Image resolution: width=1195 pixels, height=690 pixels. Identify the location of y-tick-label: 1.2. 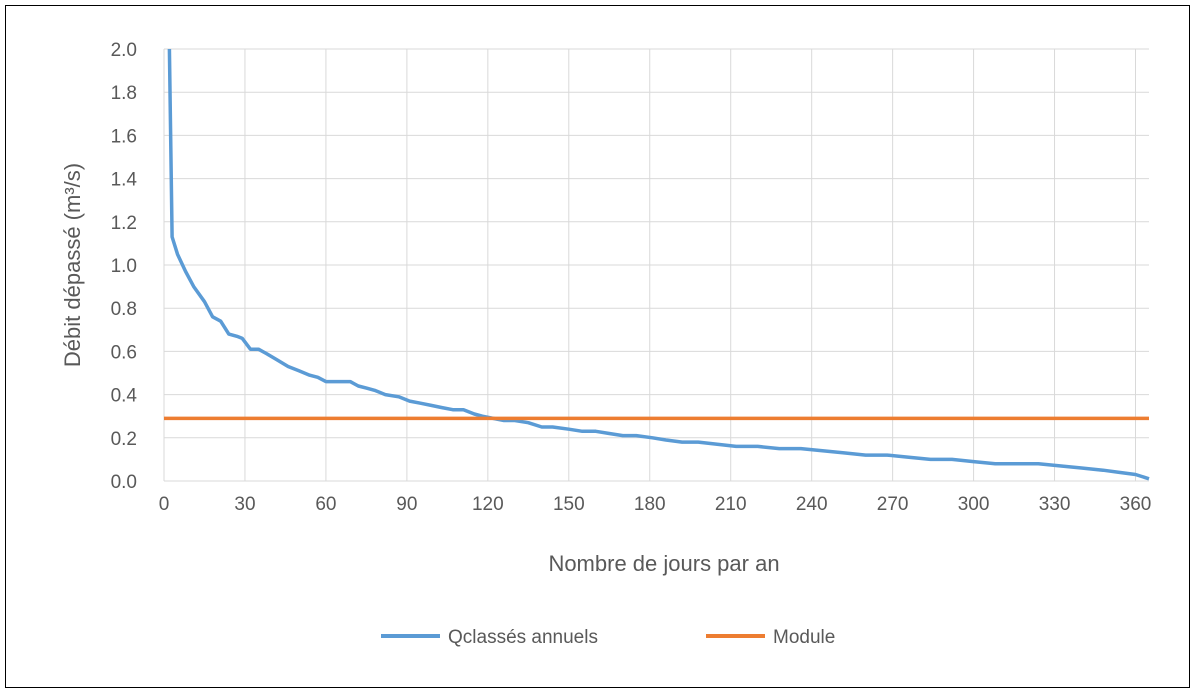
(124, 223).